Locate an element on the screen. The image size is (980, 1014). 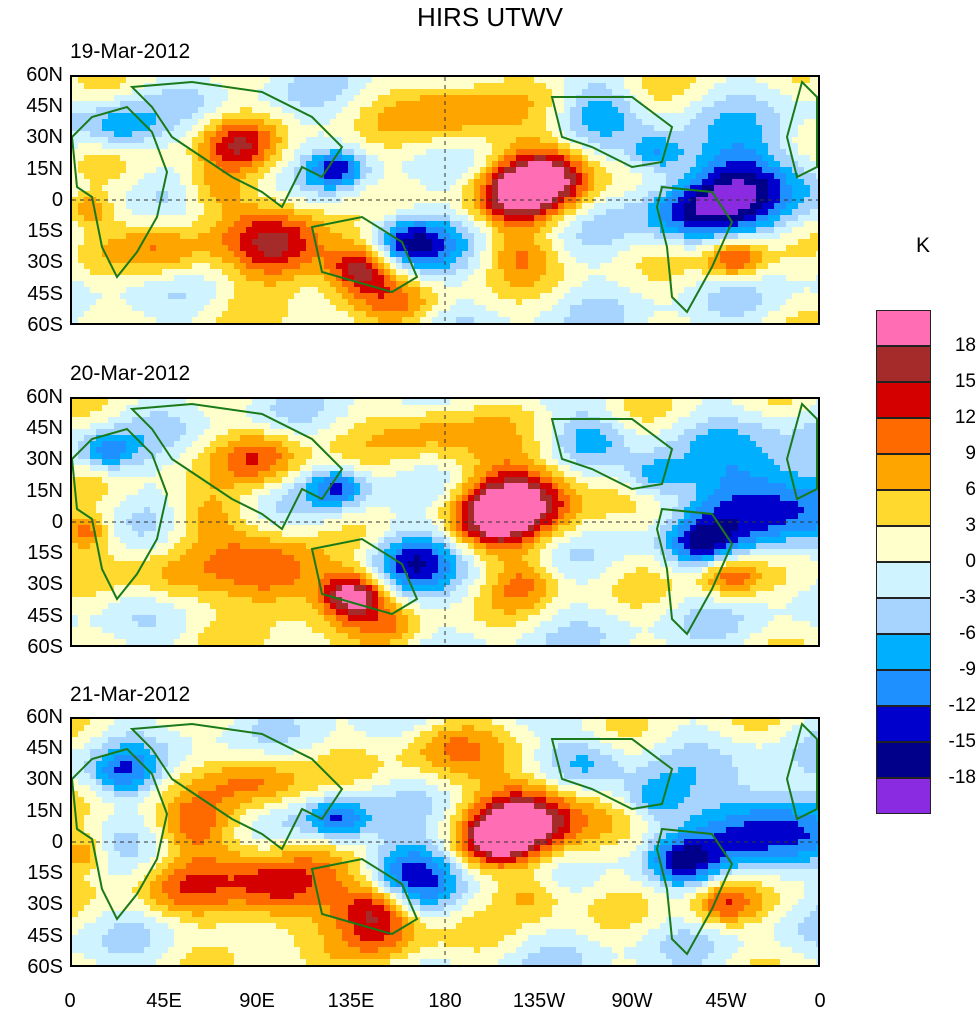
figure-title: HIRS UTWV is located at coordinates (490, 17).